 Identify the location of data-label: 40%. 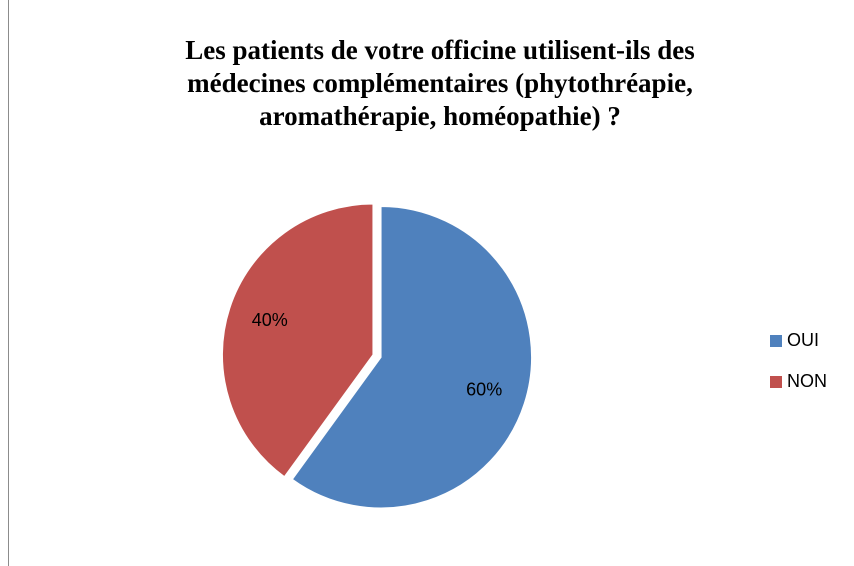
(270, 320).